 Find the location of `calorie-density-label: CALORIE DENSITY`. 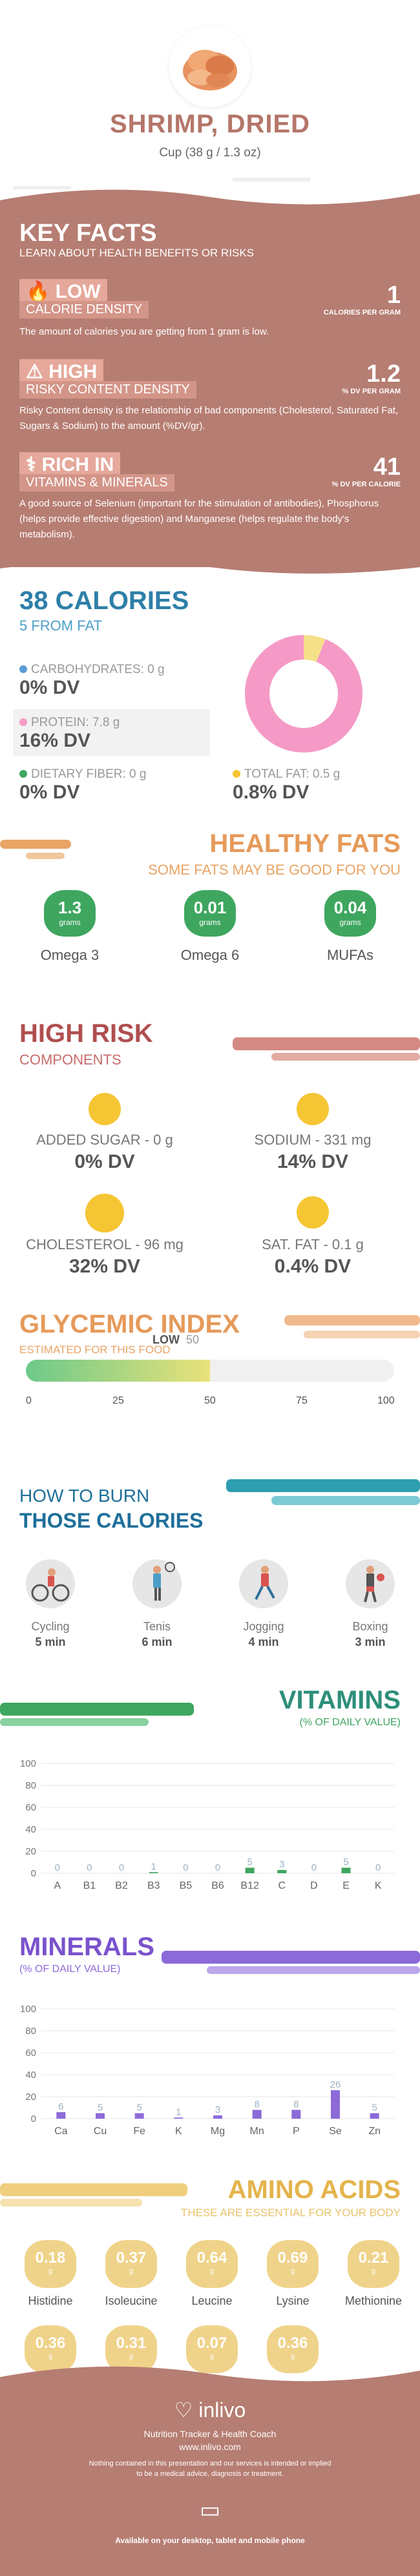

calorie-density-label: CALORIE DENSITY is located at coordinates (84, 309).